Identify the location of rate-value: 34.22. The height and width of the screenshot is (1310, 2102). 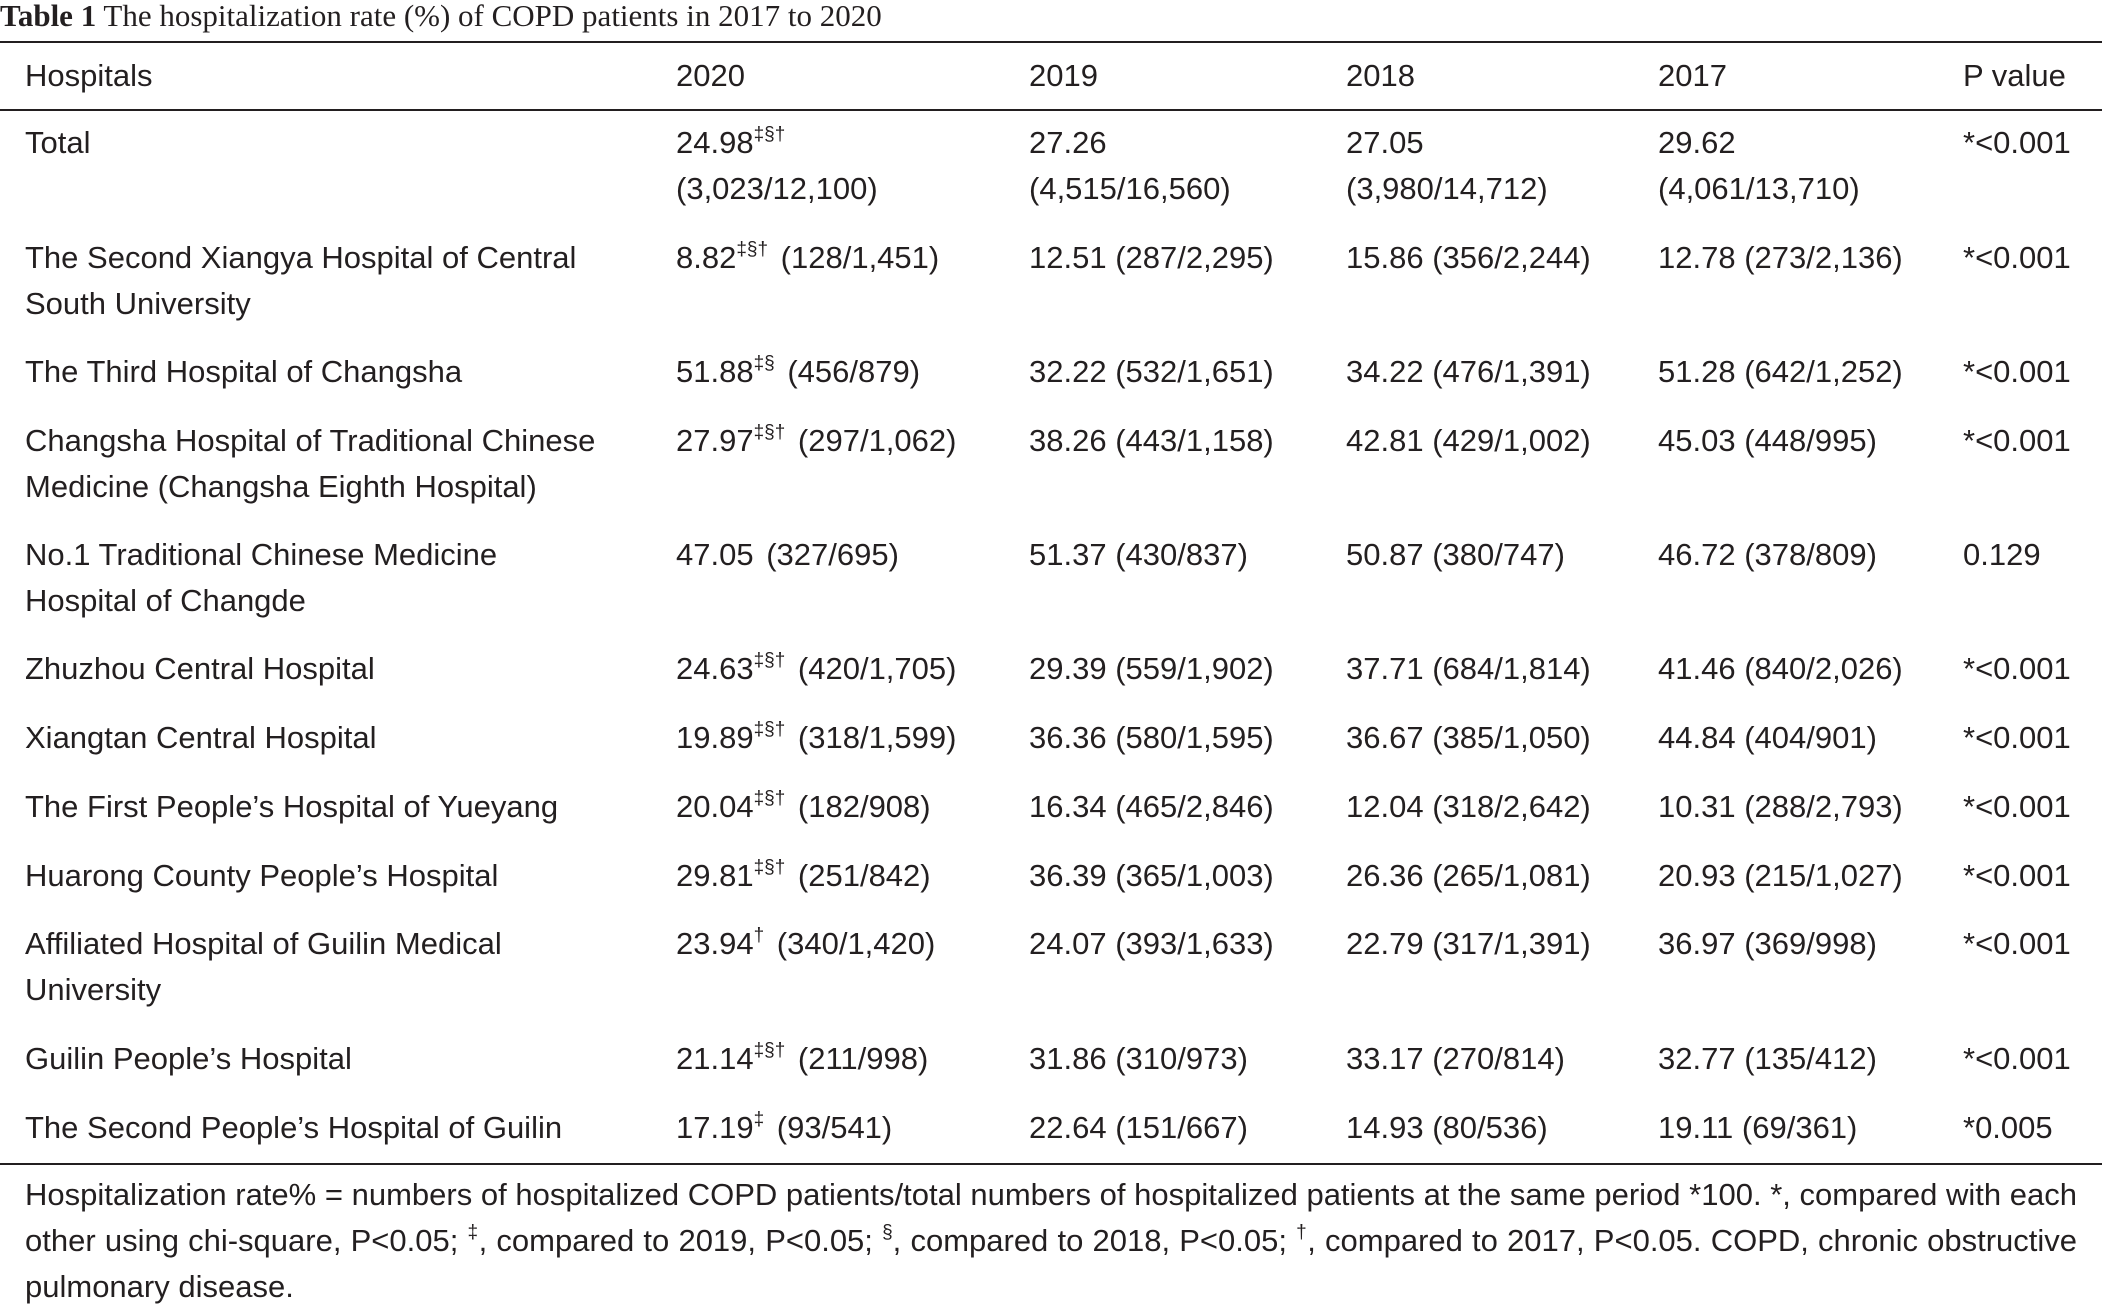
(1385, 371).